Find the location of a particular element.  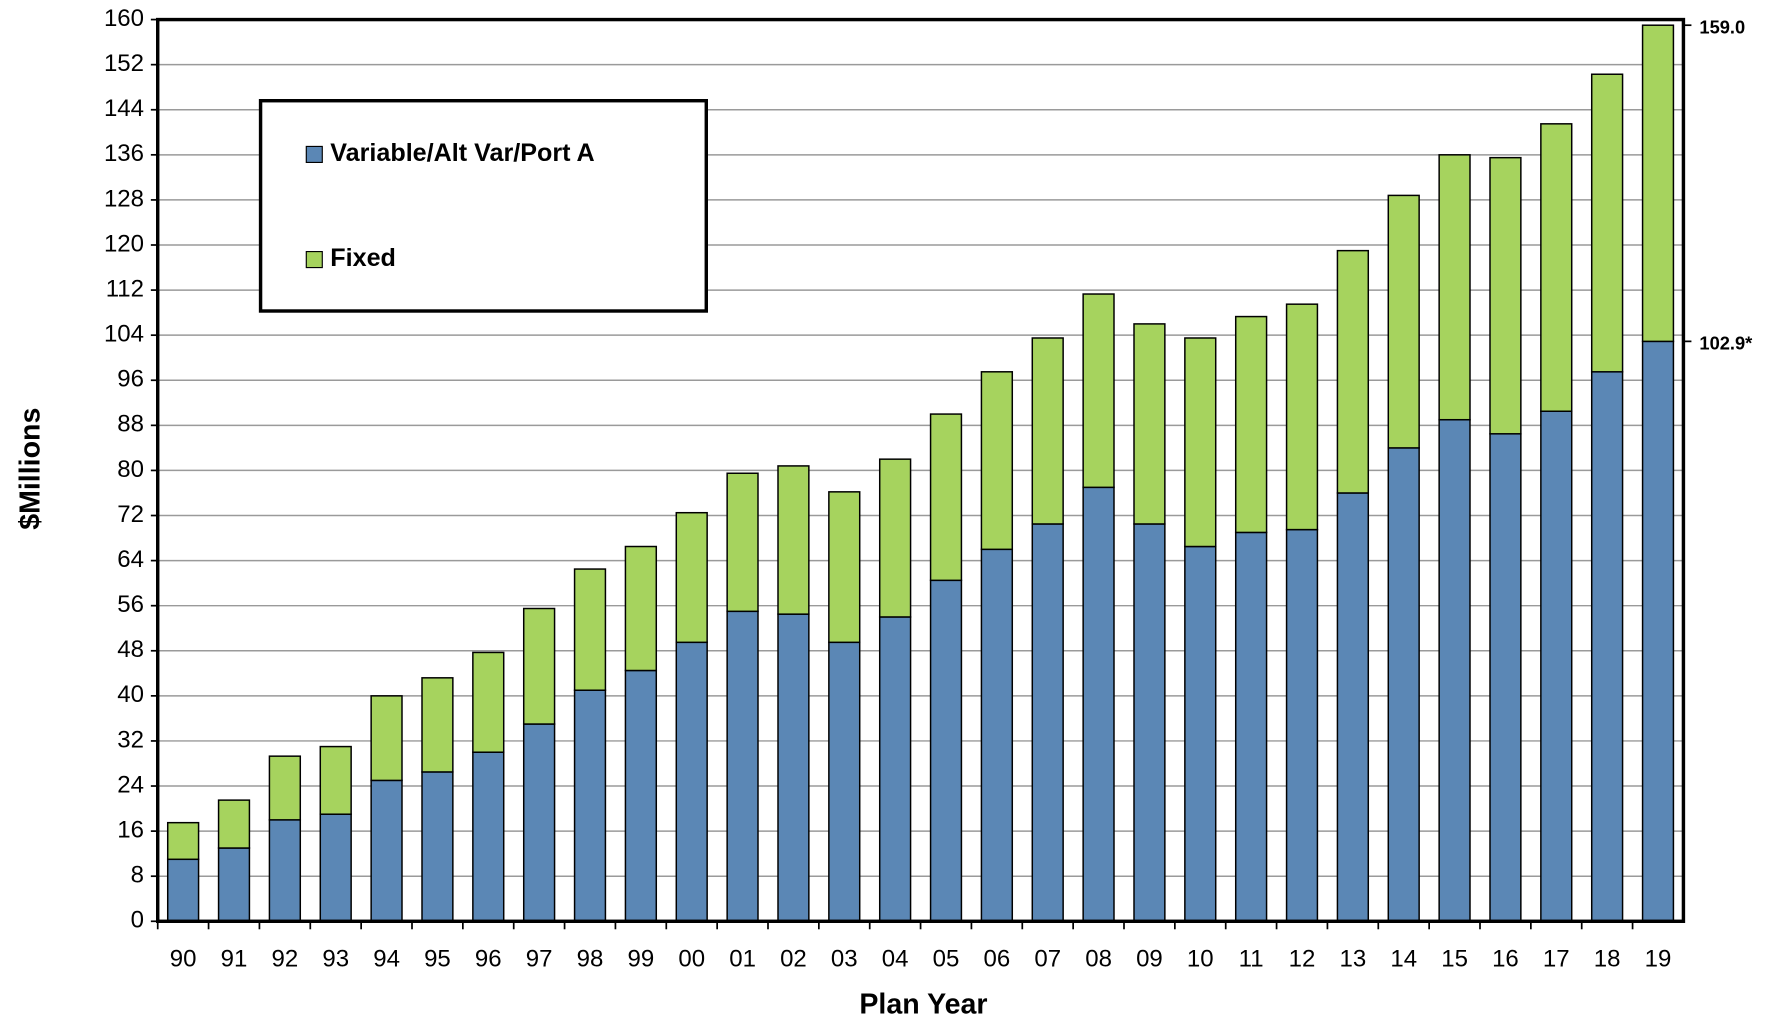

x-tick-label: 01 is located at coordinates (742, 958).